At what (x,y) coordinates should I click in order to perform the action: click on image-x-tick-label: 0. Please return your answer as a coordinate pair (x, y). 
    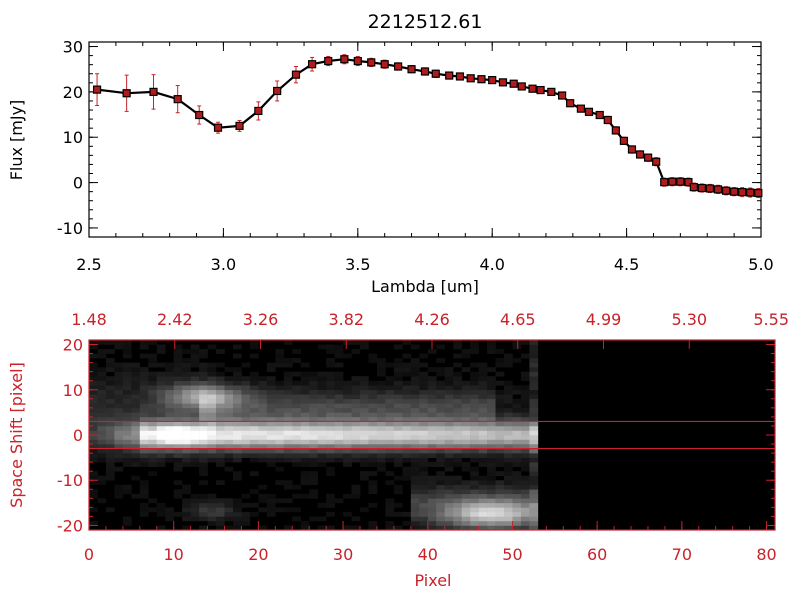
    Looking at the image, I should click on (89, 554).